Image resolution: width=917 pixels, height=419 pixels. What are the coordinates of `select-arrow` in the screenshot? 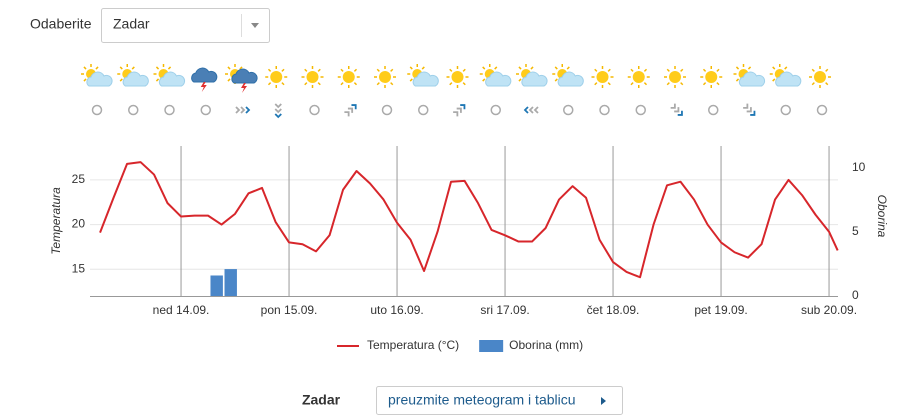 It's located at (255, 25).